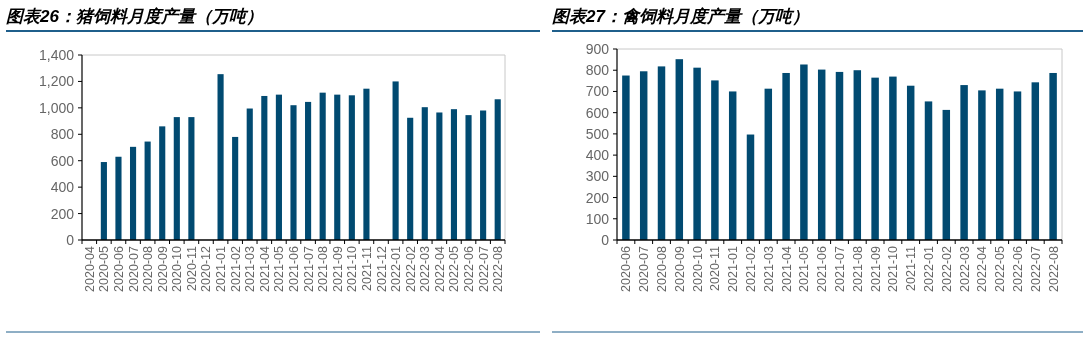 The image size is (1086, 356). What do you see at coordinates (597, 70) in the screenshot?
I see `y-tick-label: 800` at bounding box center [597, 70].